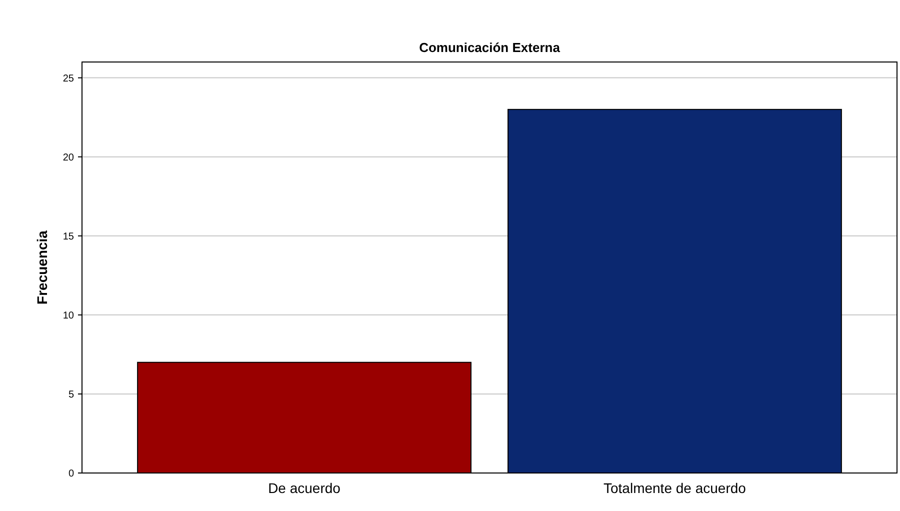  Describe the element at coordinates (68, 236) in the screenshot. I see `y-tick-label: 15` at that location.